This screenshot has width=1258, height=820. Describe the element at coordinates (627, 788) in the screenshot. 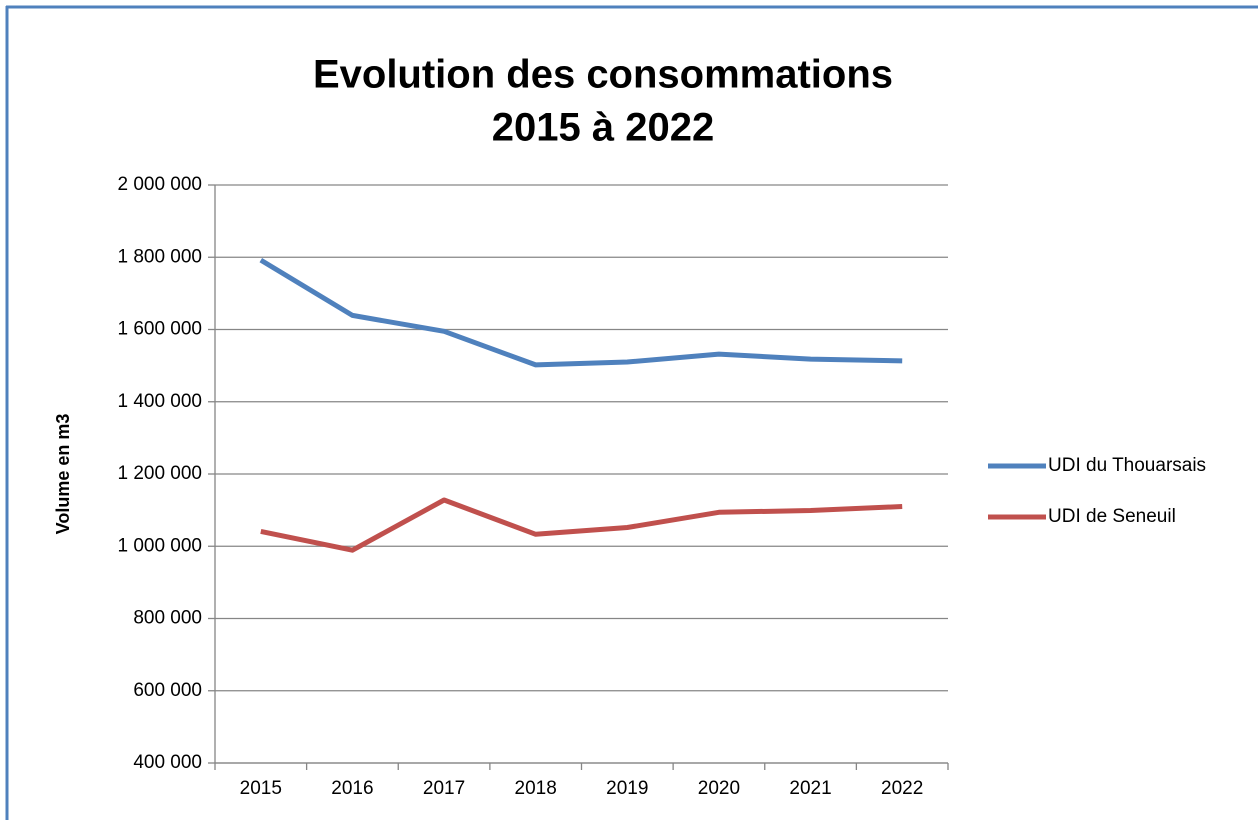

I see `x-tick-label: 2019` at that location.